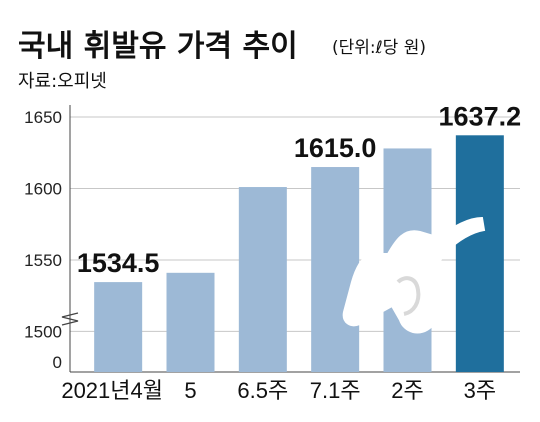 This screenshot has width=540, height=422. I want to click on x-tick-label: 5, so click(190, 390).